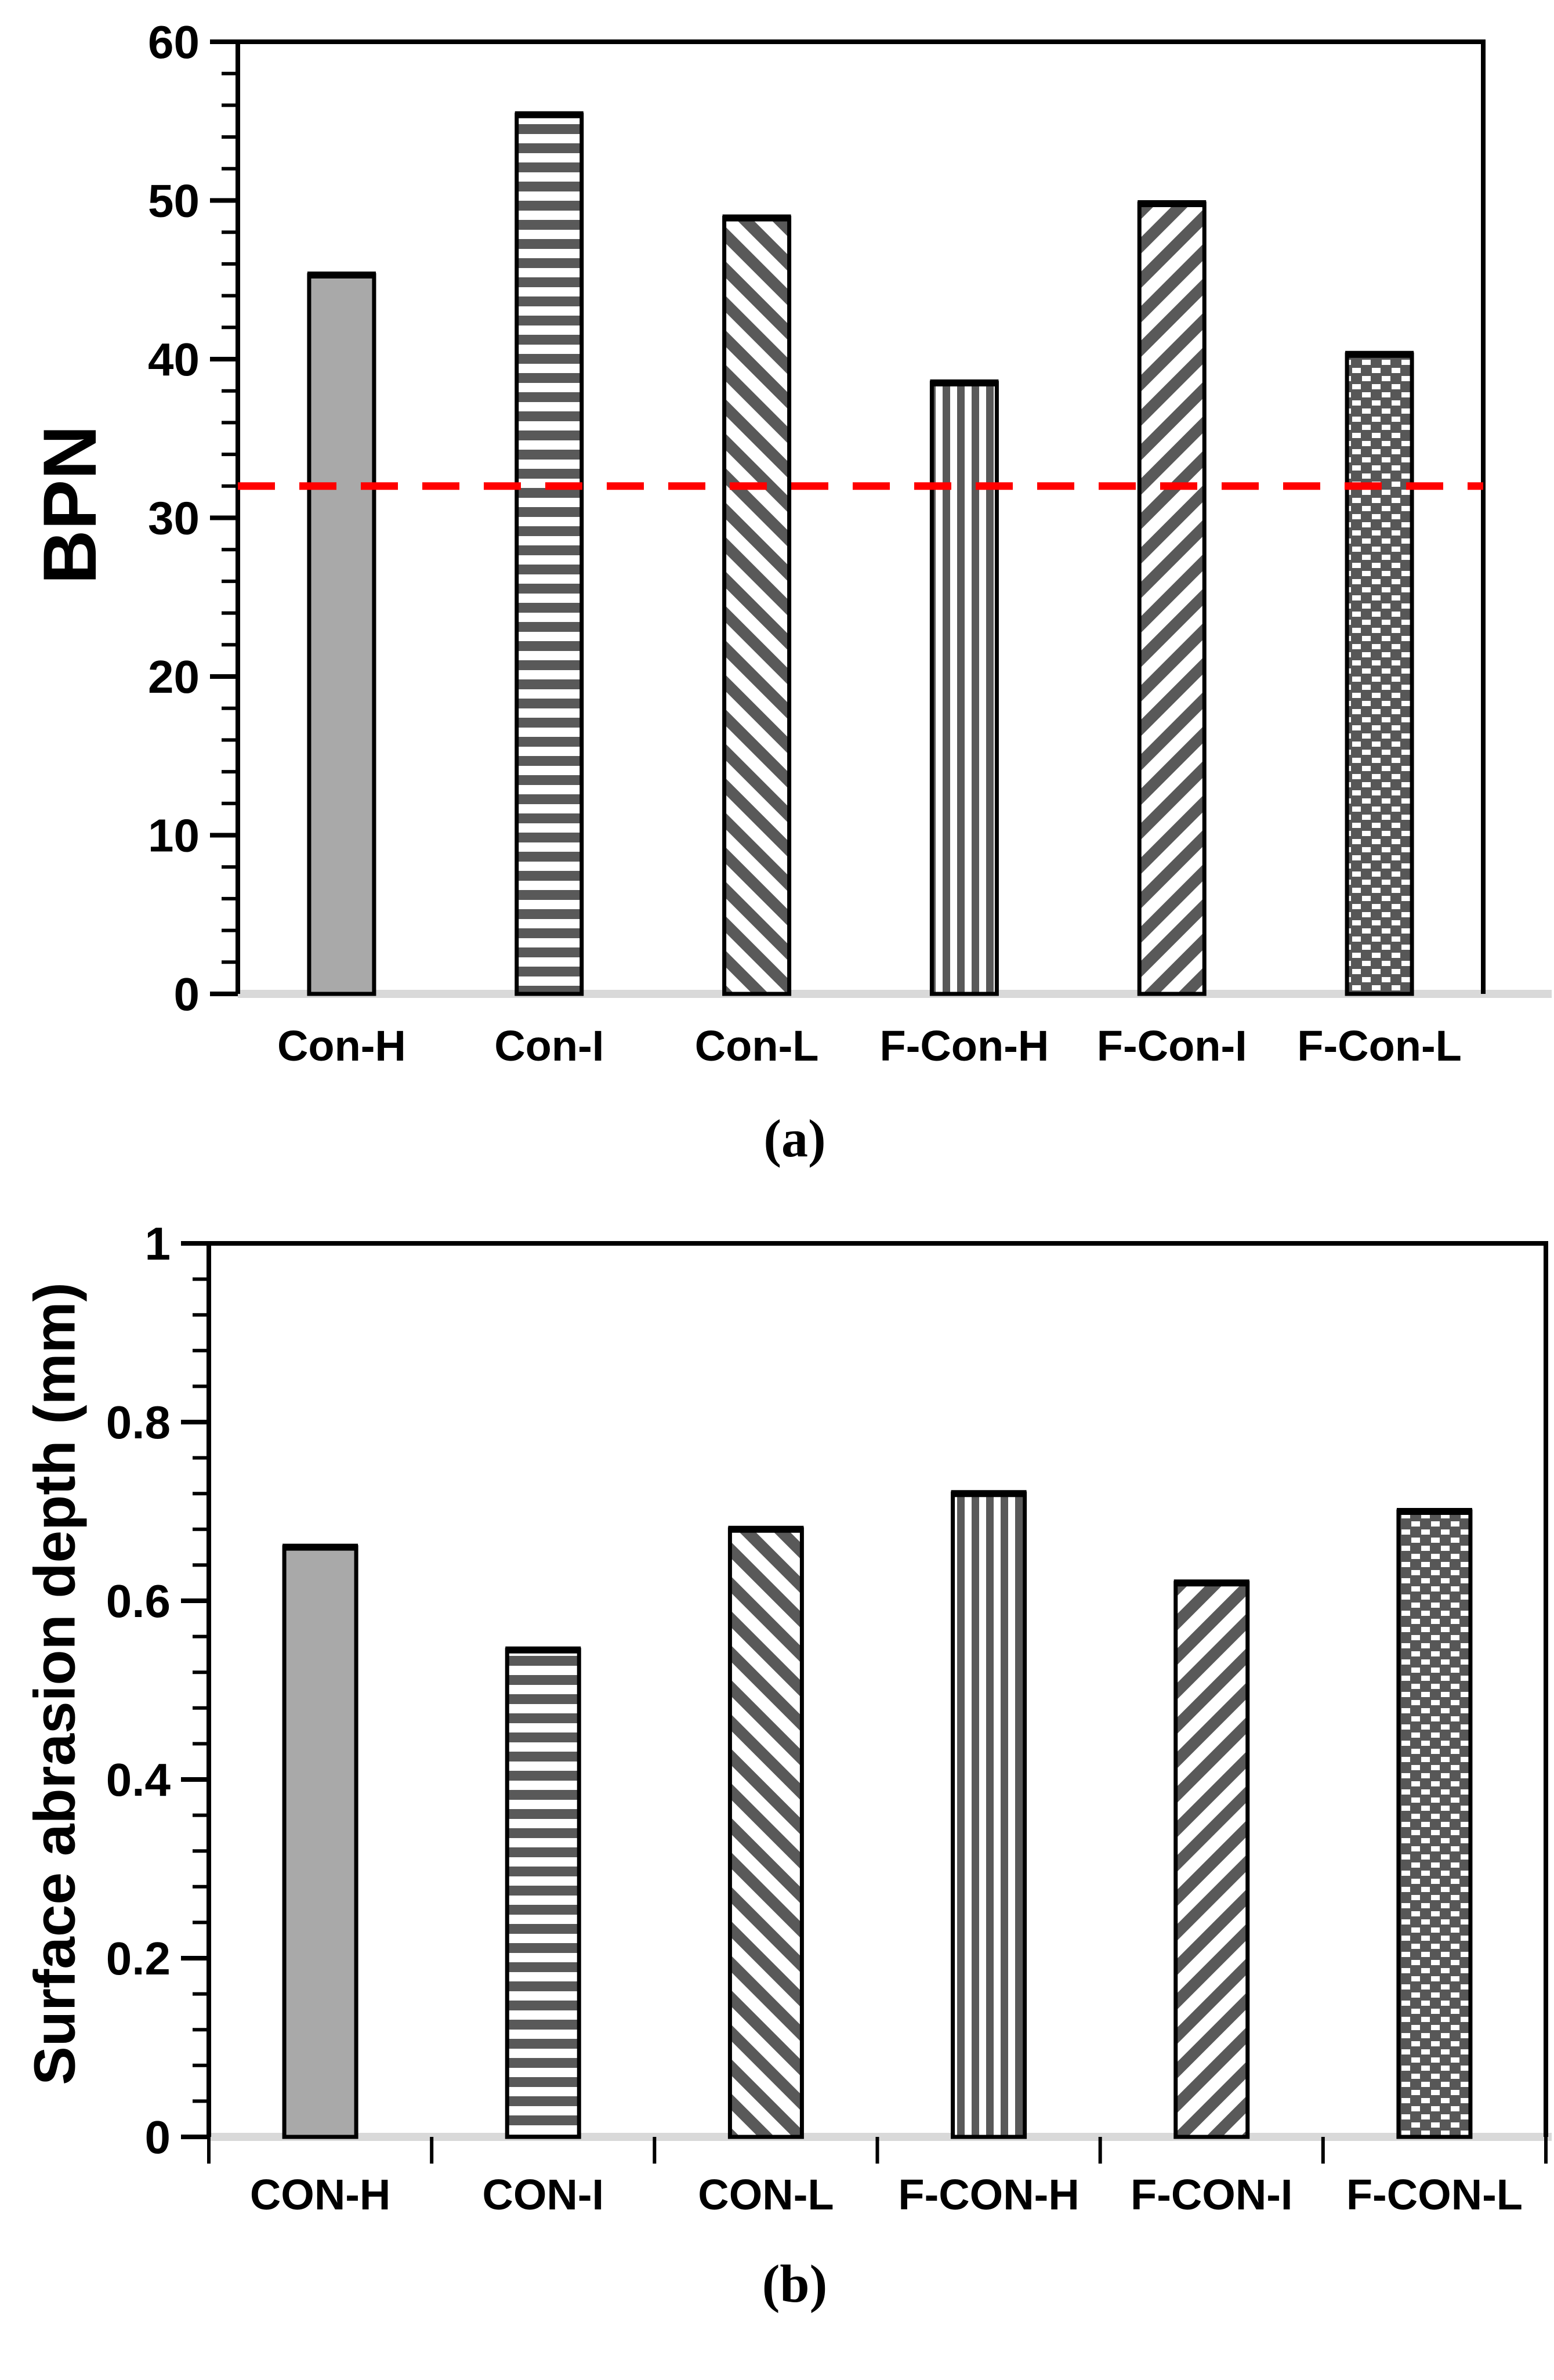  Describe the element at coordinates (174, 359) in the screenshot. I see `y-tick-label: 40` at that location.